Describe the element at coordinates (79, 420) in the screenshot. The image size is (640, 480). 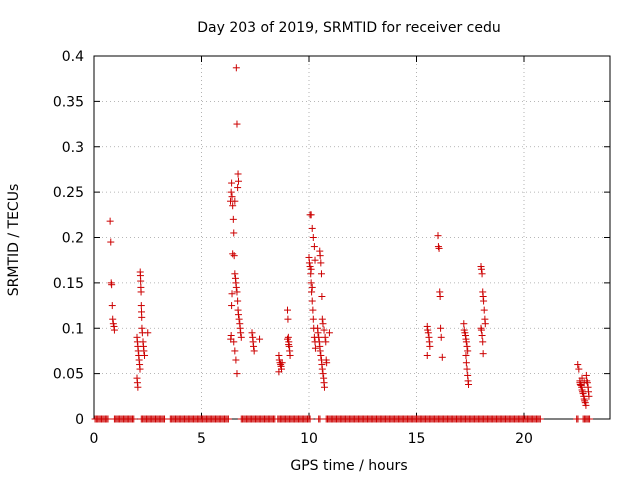
I see `y-tick-label: 0` at that location.